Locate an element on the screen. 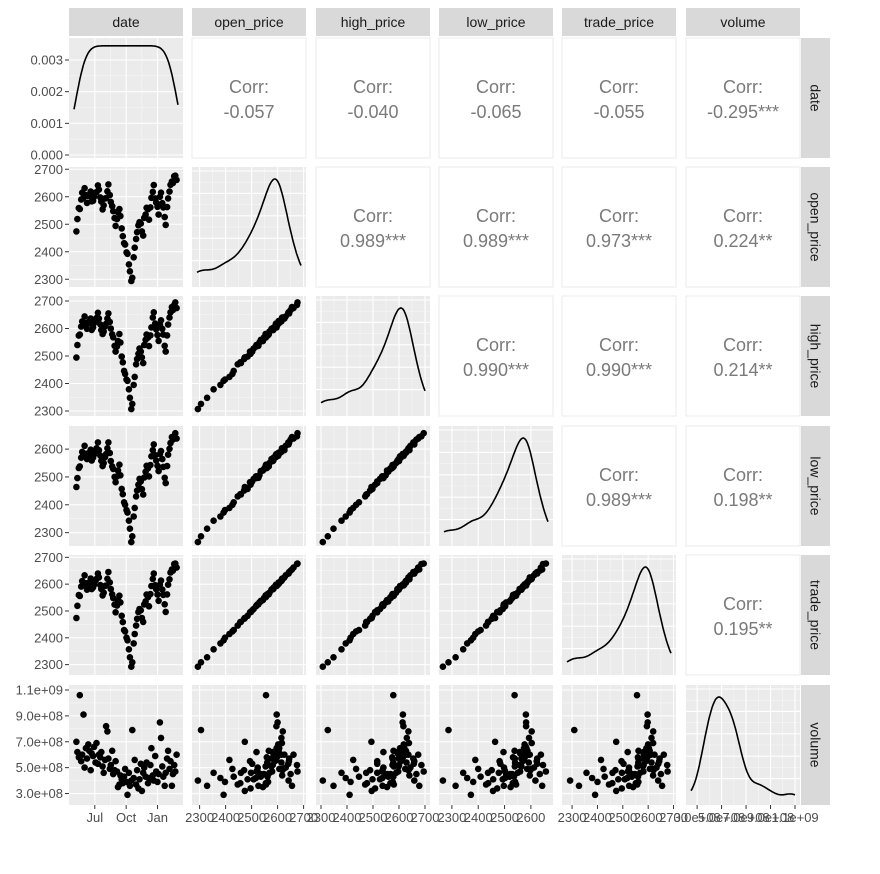 This screenshot has height=874, width=880. strip-top-date is located at coordinates (126, 22).